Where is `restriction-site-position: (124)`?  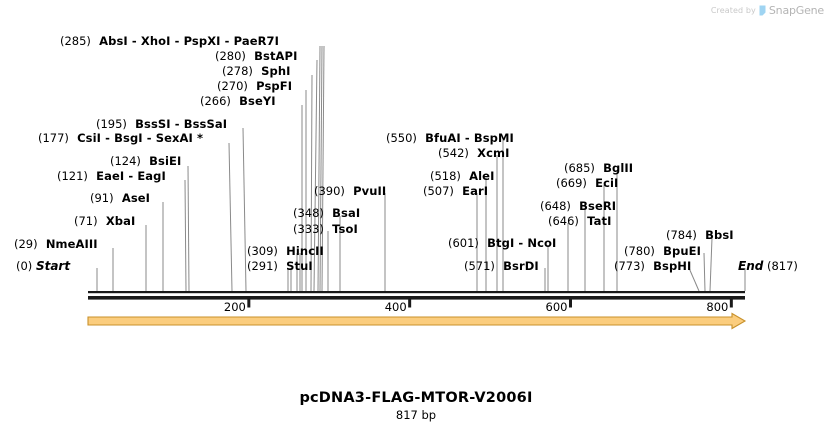 restriction-site-position: (124) is located at coordinates (125, 161).